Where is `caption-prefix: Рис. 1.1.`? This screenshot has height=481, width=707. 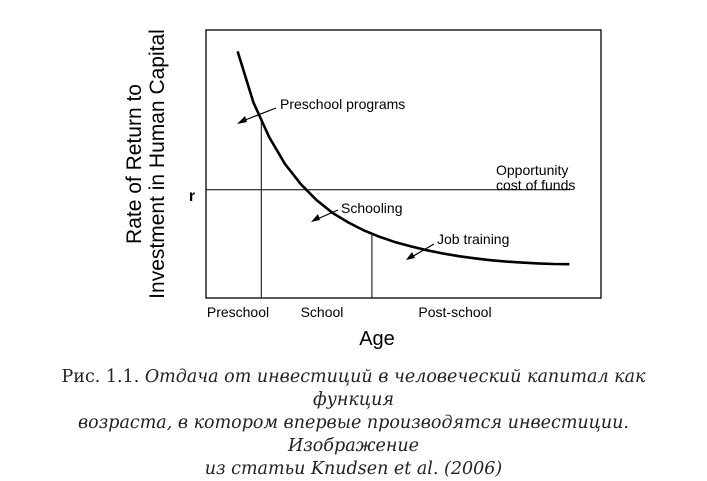 caption-prefix: Рис. 1.1. is located at coordinates (103, 377).